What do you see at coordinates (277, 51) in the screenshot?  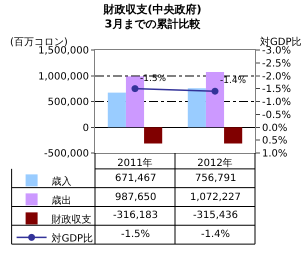 I see `y2-tick-label: -3.0%` at bounding box center [277, 51].